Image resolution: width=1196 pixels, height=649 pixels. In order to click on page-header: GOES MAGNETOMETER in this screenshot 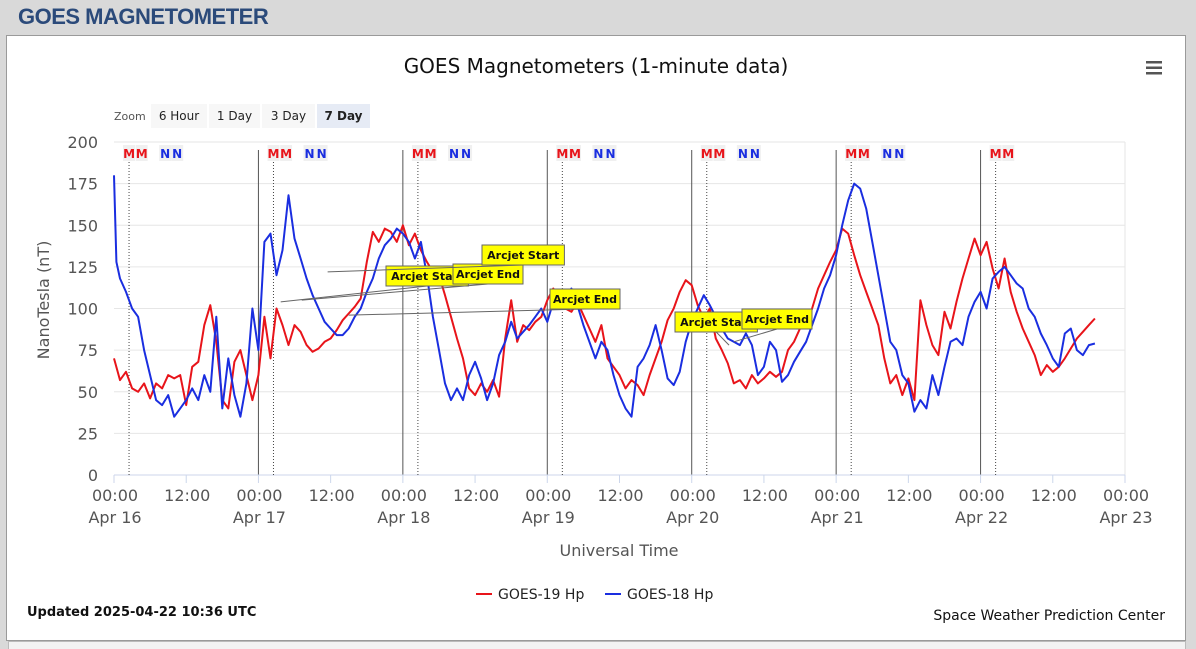, I will do `click(598, 18)`.